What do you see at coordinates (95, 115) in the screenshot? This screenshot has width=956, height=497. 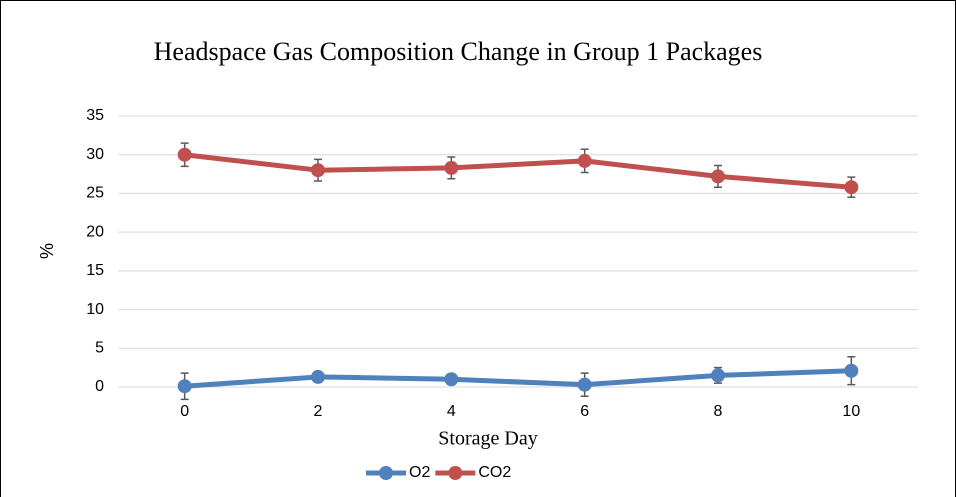 I see `y-tick-label: 35` at bounding box center [95, 115].